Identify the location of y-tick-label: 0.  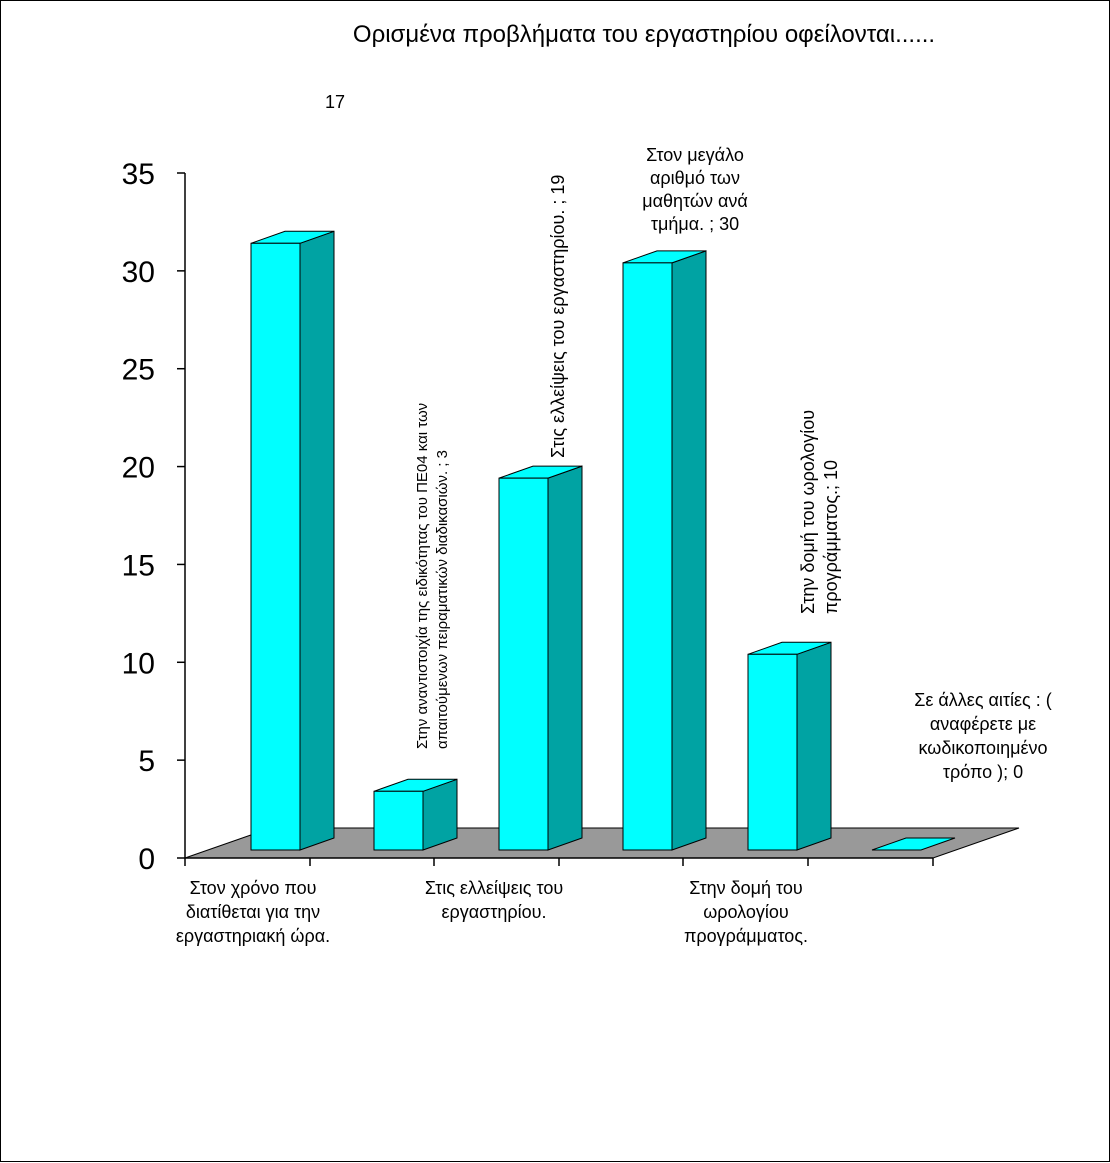
(146, 859).